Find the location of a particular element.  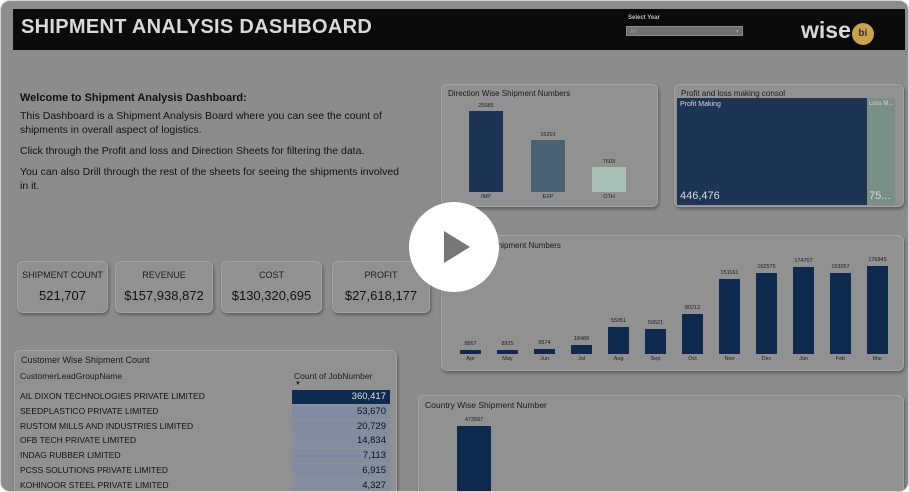

direction-data-label: 25085 is located at coordinates (486, 106).